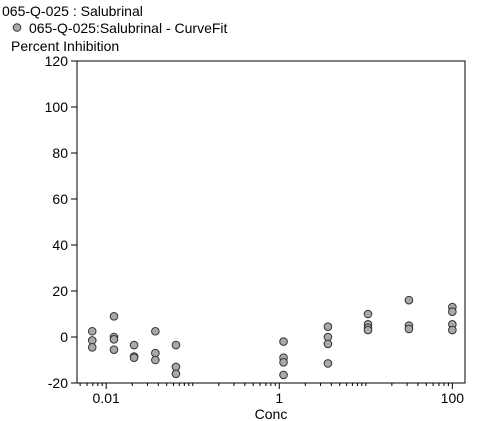 The width and height of the screenshot is (500, 421). I want to click on y-tick-label: 100, so click(57, 107).